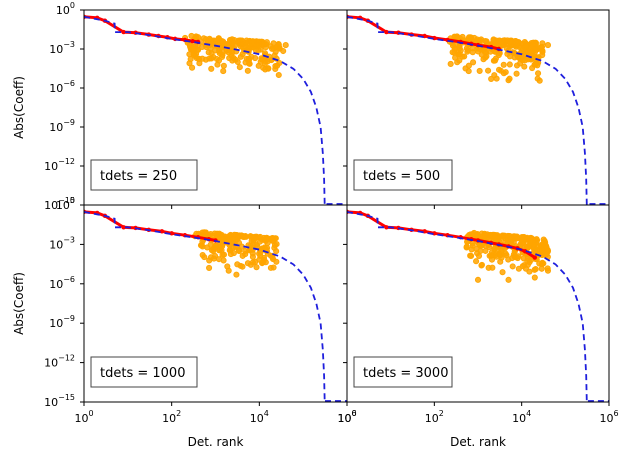 This screenshot has height=450, width=629. I want to click on legend-label: tdets = 1000, so click(142, 373).